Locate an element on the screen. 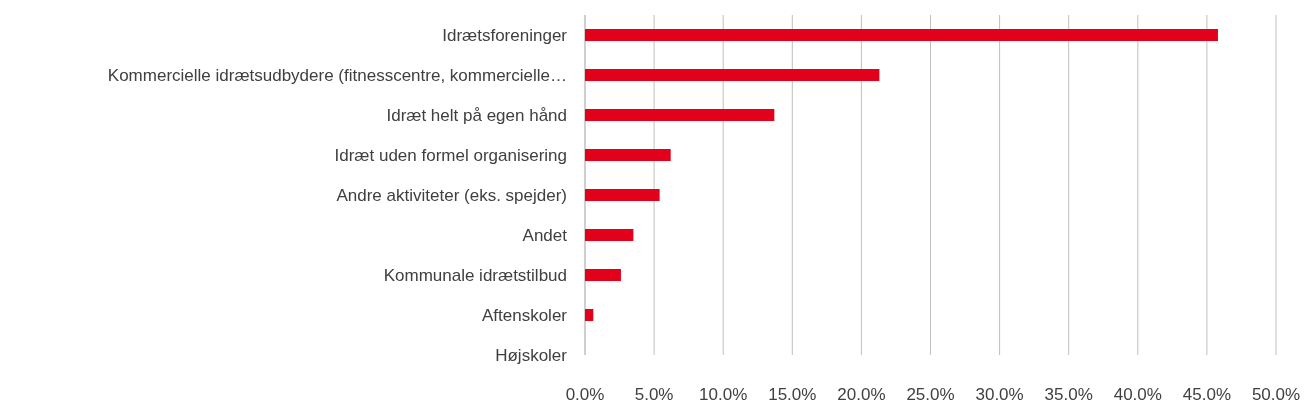 This screenshot has width=1308, height=410. x-tick-label: 20.0% is located at coordinates (861, 394).